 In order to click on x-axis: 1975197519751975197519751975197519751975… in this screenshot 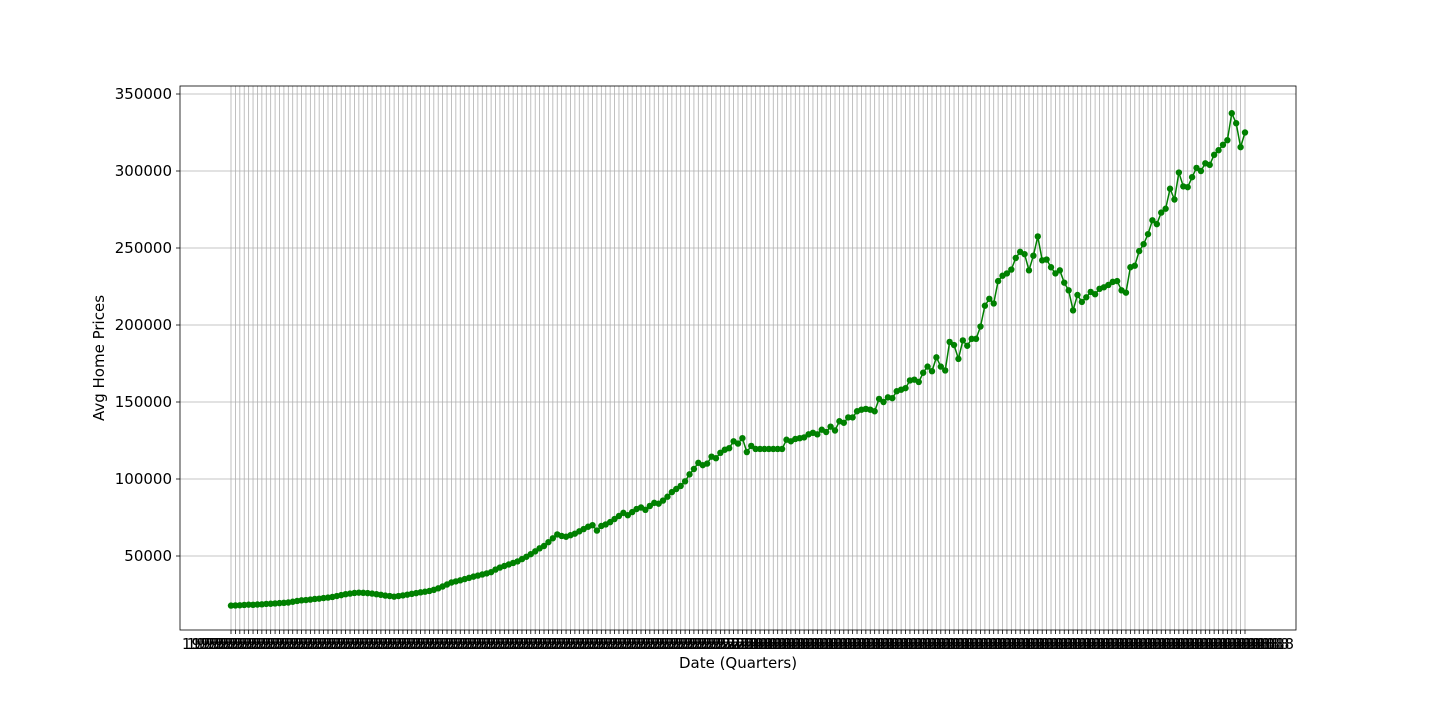, I will do `click(738, 641)`.